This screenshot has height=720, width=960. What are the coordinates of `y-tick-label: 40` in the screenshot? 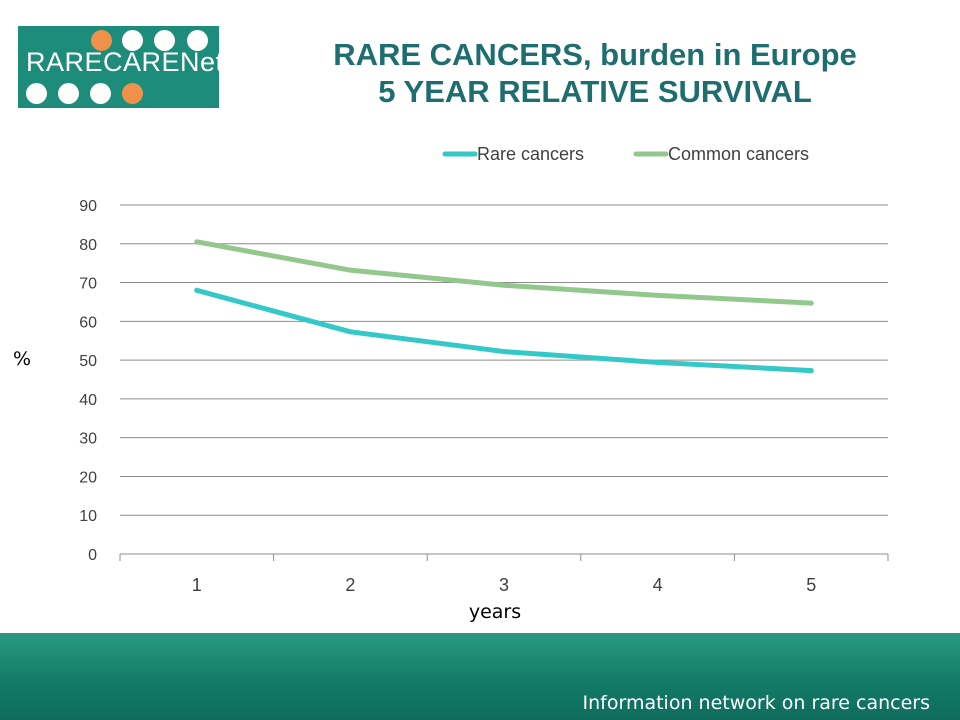 It's located at (88, 400).